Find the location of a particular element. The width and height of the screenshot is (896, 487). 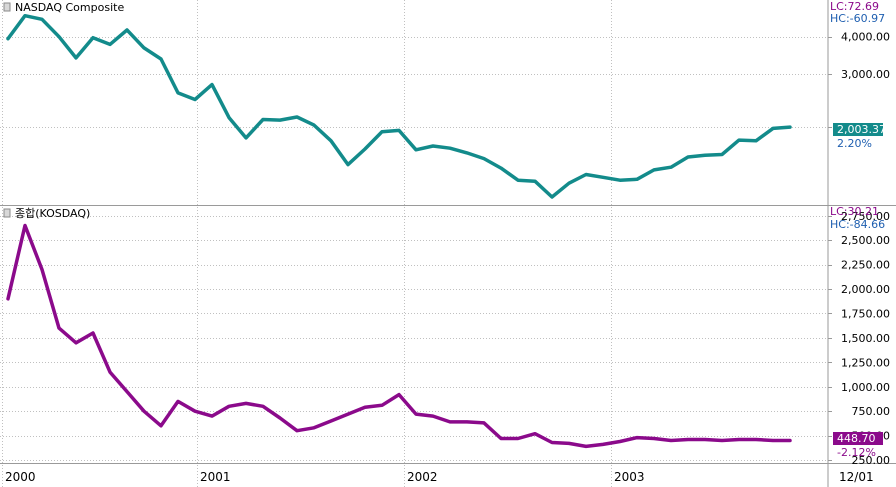

x-tick-label: 2002 is located at coordinates (422, 477).